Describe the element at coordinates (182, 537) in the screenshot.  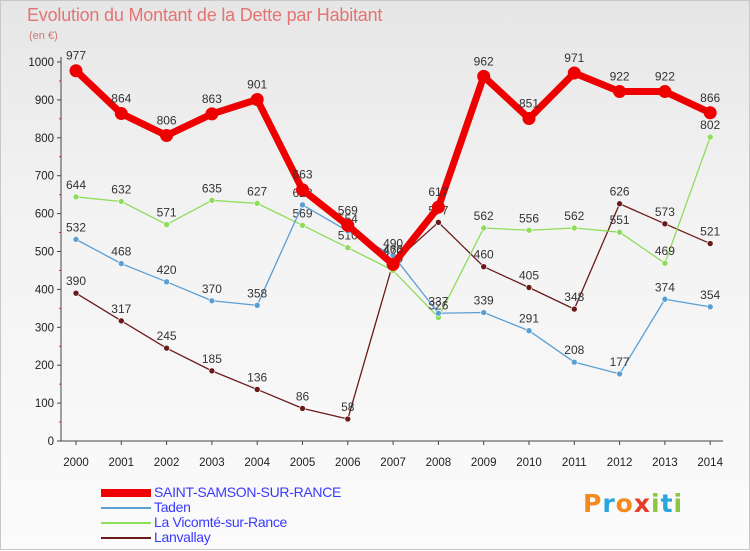
I see `legend-label: Lanvallay` at that location.